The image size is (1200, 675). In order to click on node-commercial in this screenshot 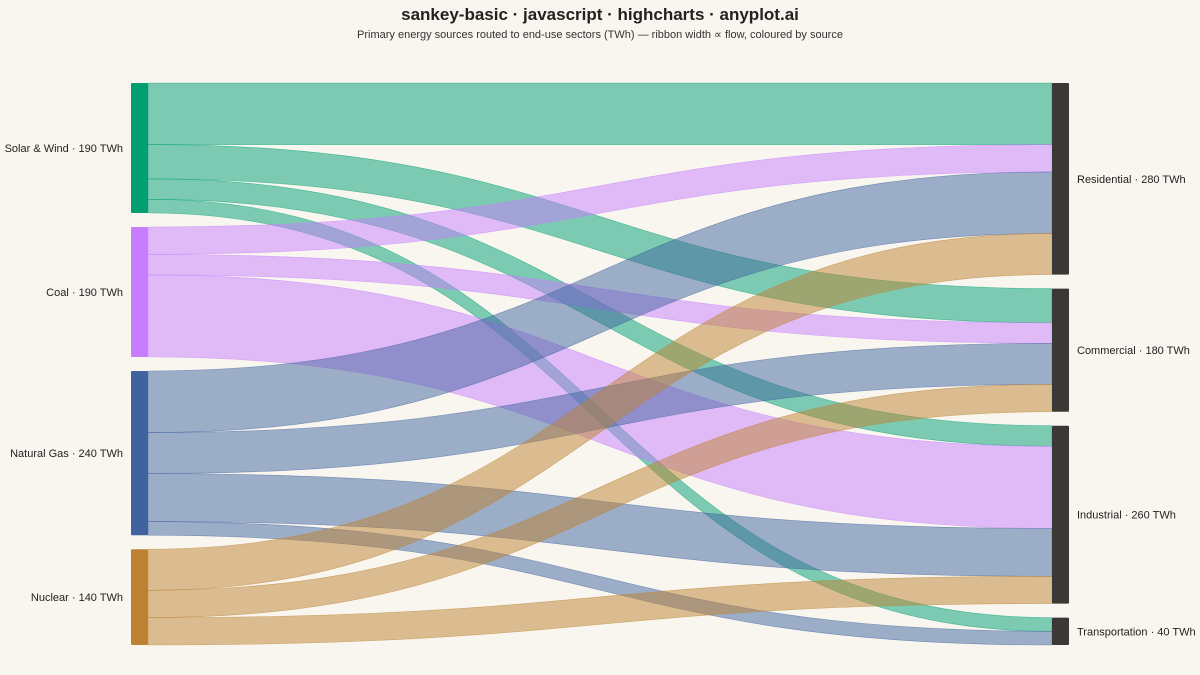, I will do `click(1060, 350)`.